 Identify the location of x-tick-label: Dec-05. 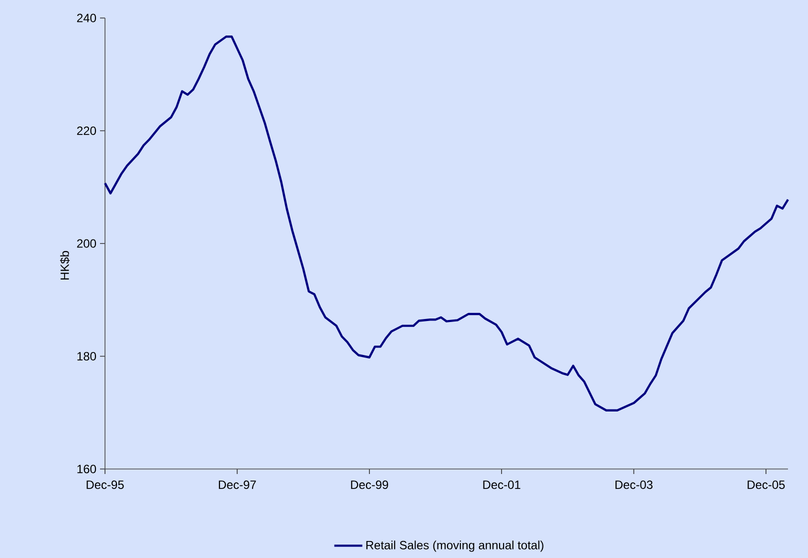
(766, 484).